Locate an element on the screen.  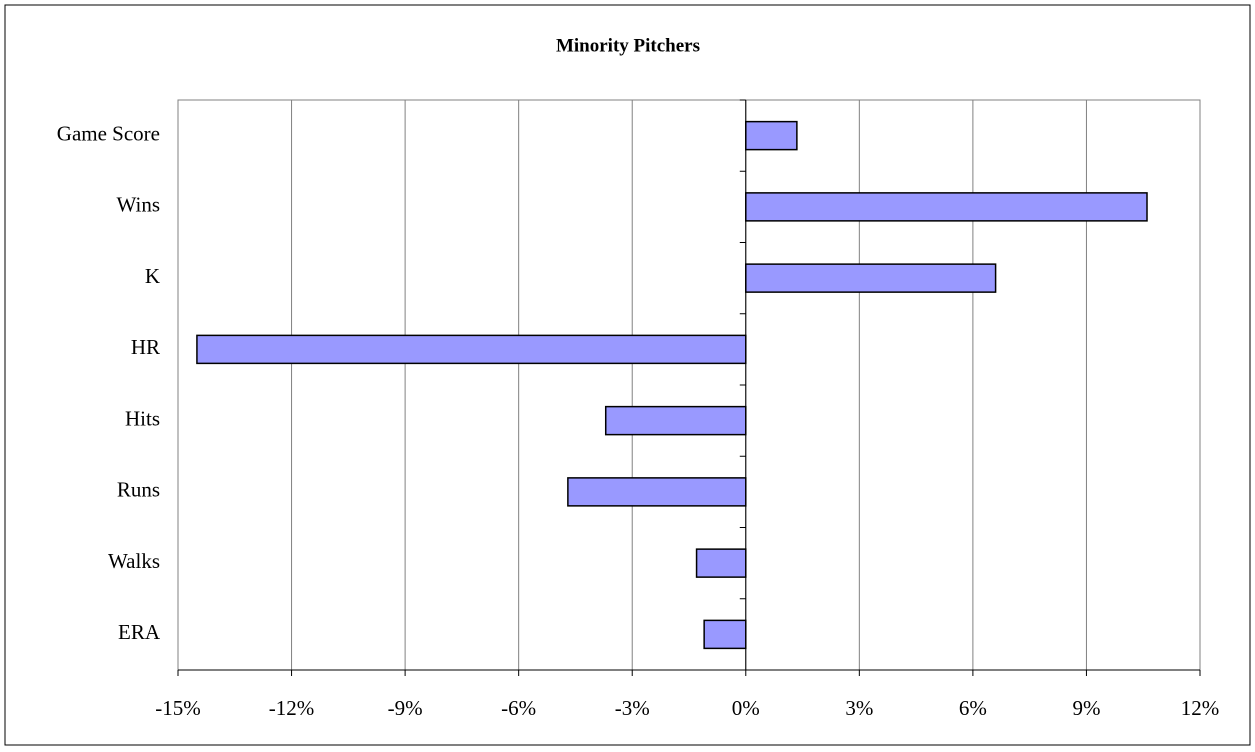
y-tick-label: Runs is located at coordinates (138, 490).